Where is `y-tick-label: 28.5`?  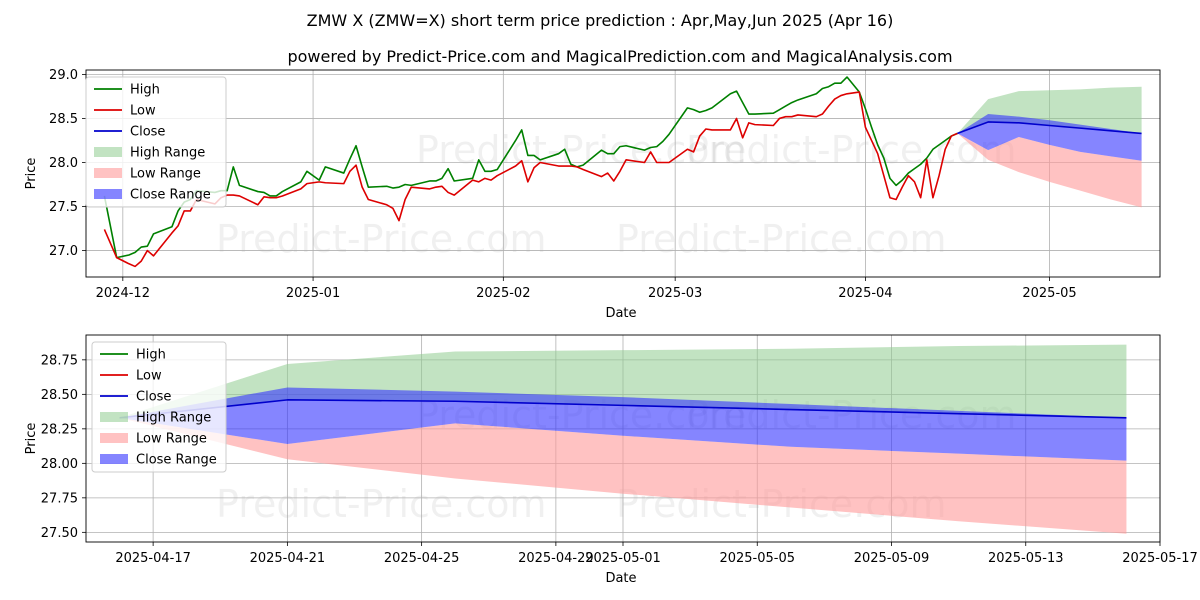 y-tick-label: 28.5 is located at coordinates (63, 119).